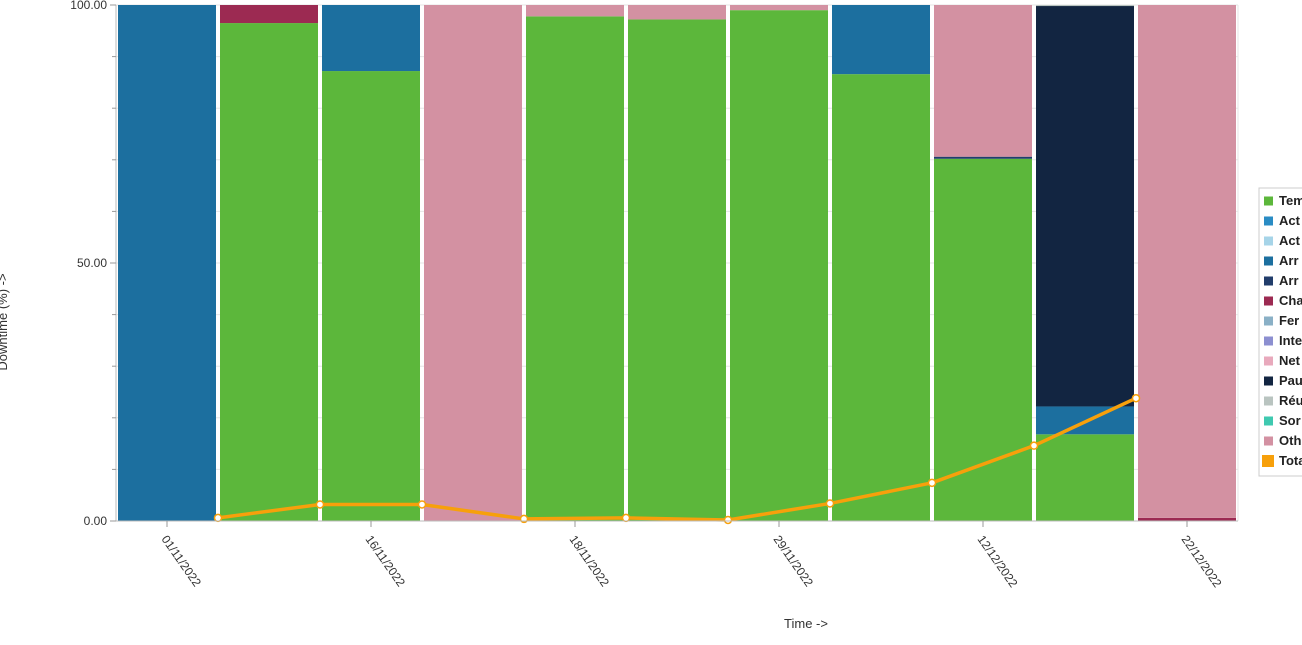  Describe the element at coordinates (1290, 200) in the screenshot. I see `legend-entry-label: Tem` at that location.